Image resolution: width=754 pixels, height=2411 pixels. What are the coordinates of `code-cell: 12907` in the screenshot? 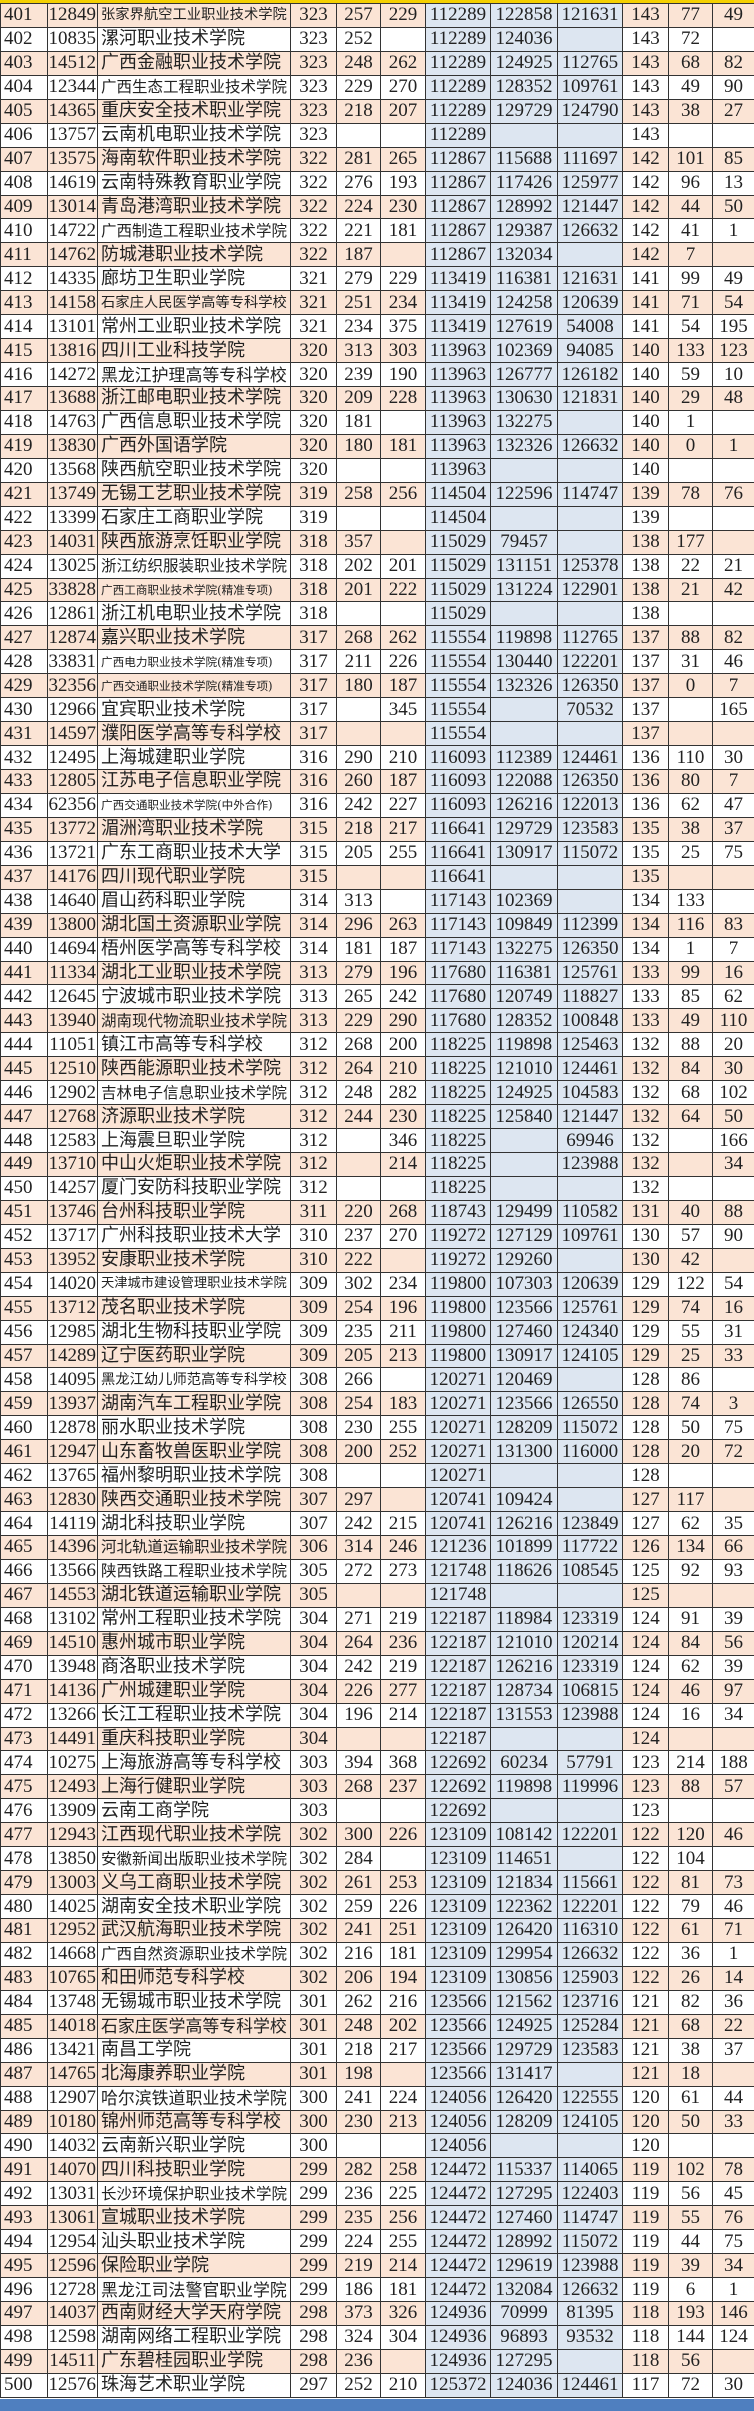 It's located at (72, 2098).